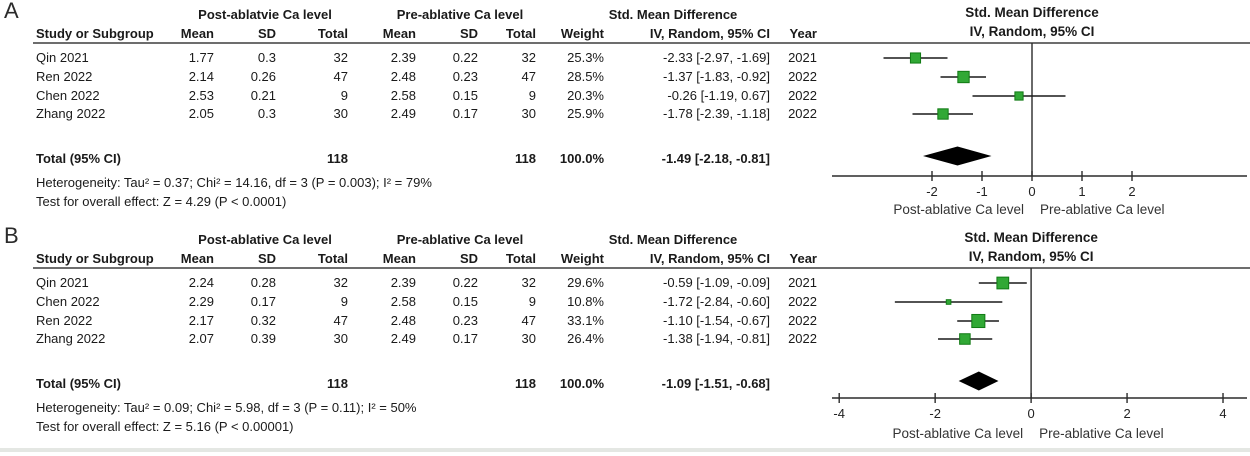  What do you see at coordinates (716, 301) in the screenshot?
I see `cell-ci_text: -1.72 [-2.84, -0.60]` at bounding box center [716, 301].